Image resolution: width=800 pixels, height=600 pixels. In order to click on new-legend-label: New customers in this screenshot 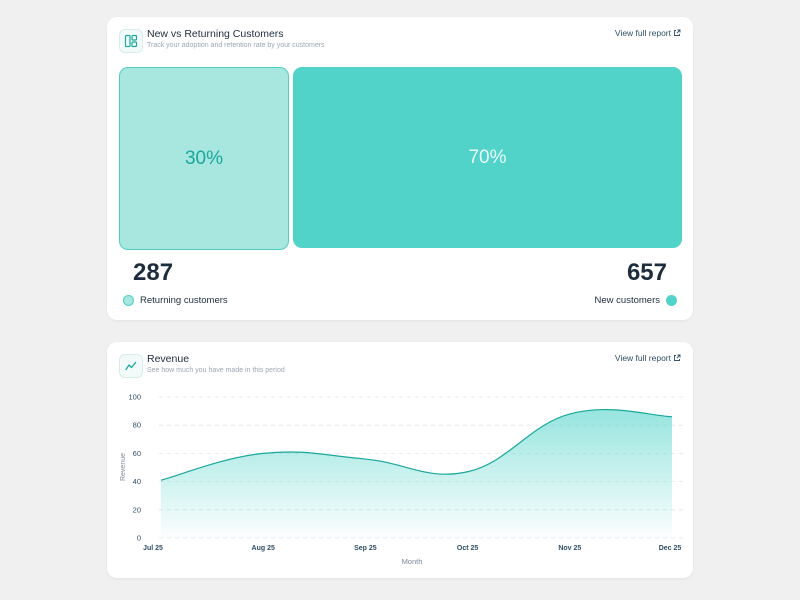, I will do `click(627, 300)`.